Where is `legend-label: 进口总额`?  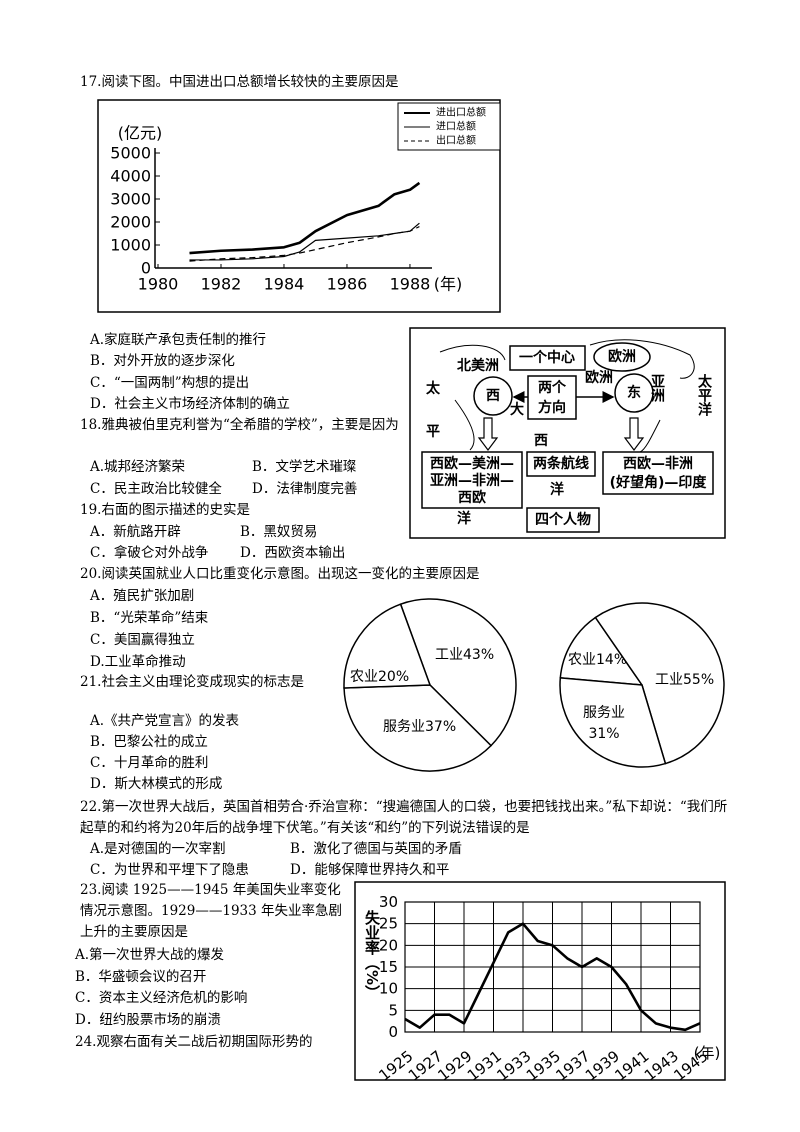 legend-label: 进口总额 is located at coordinates (456, 126).